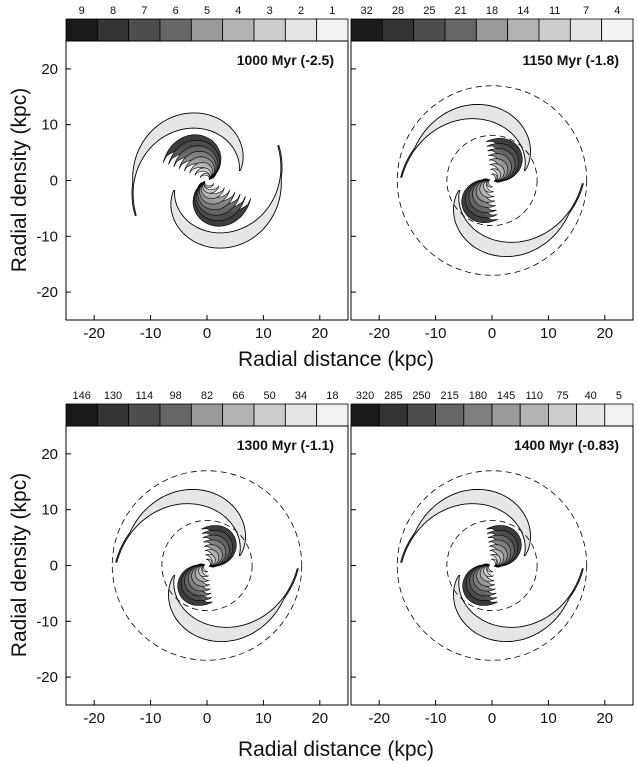  Describe the element at coordinates (535, 396) in the screenshot. I see `colorbar-level-label: 110` at that location.